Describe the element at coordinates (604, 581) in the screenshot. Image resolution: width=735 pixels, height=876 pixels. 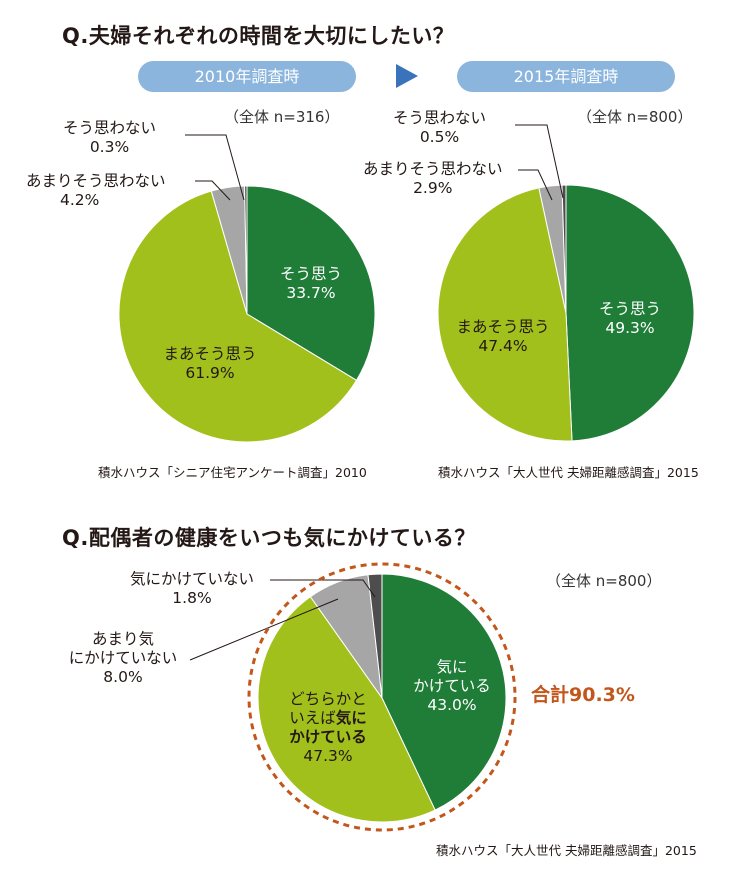
I see `n-label-health: （全体 n=800）` at that location.